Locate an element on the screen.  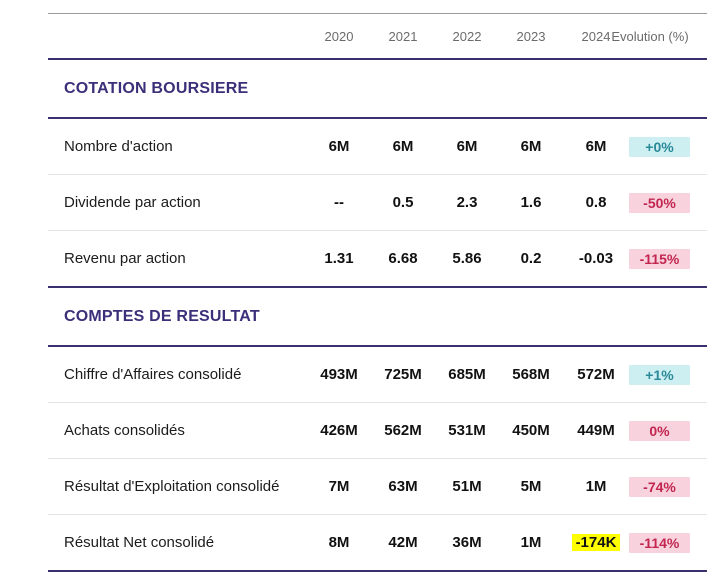
section-title: COMPTES DE RESULTAT is located at coordinates (162, 316).